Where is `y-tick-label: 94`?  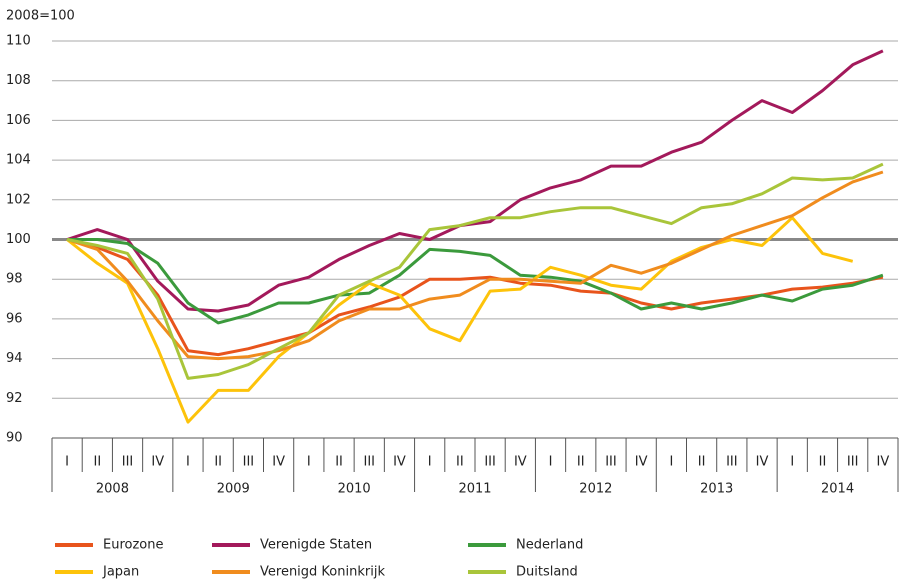
y-tick-label: 94 is located at coordinates (14, 358).